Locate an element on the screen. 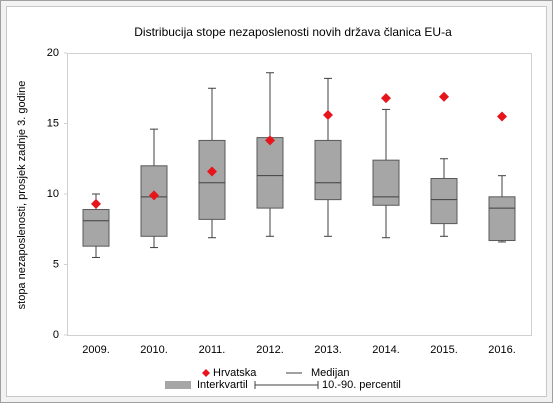 The width and height of the screenshot is (553, 403). x-tick-label: 2013. is located at coordinates (328, 350).